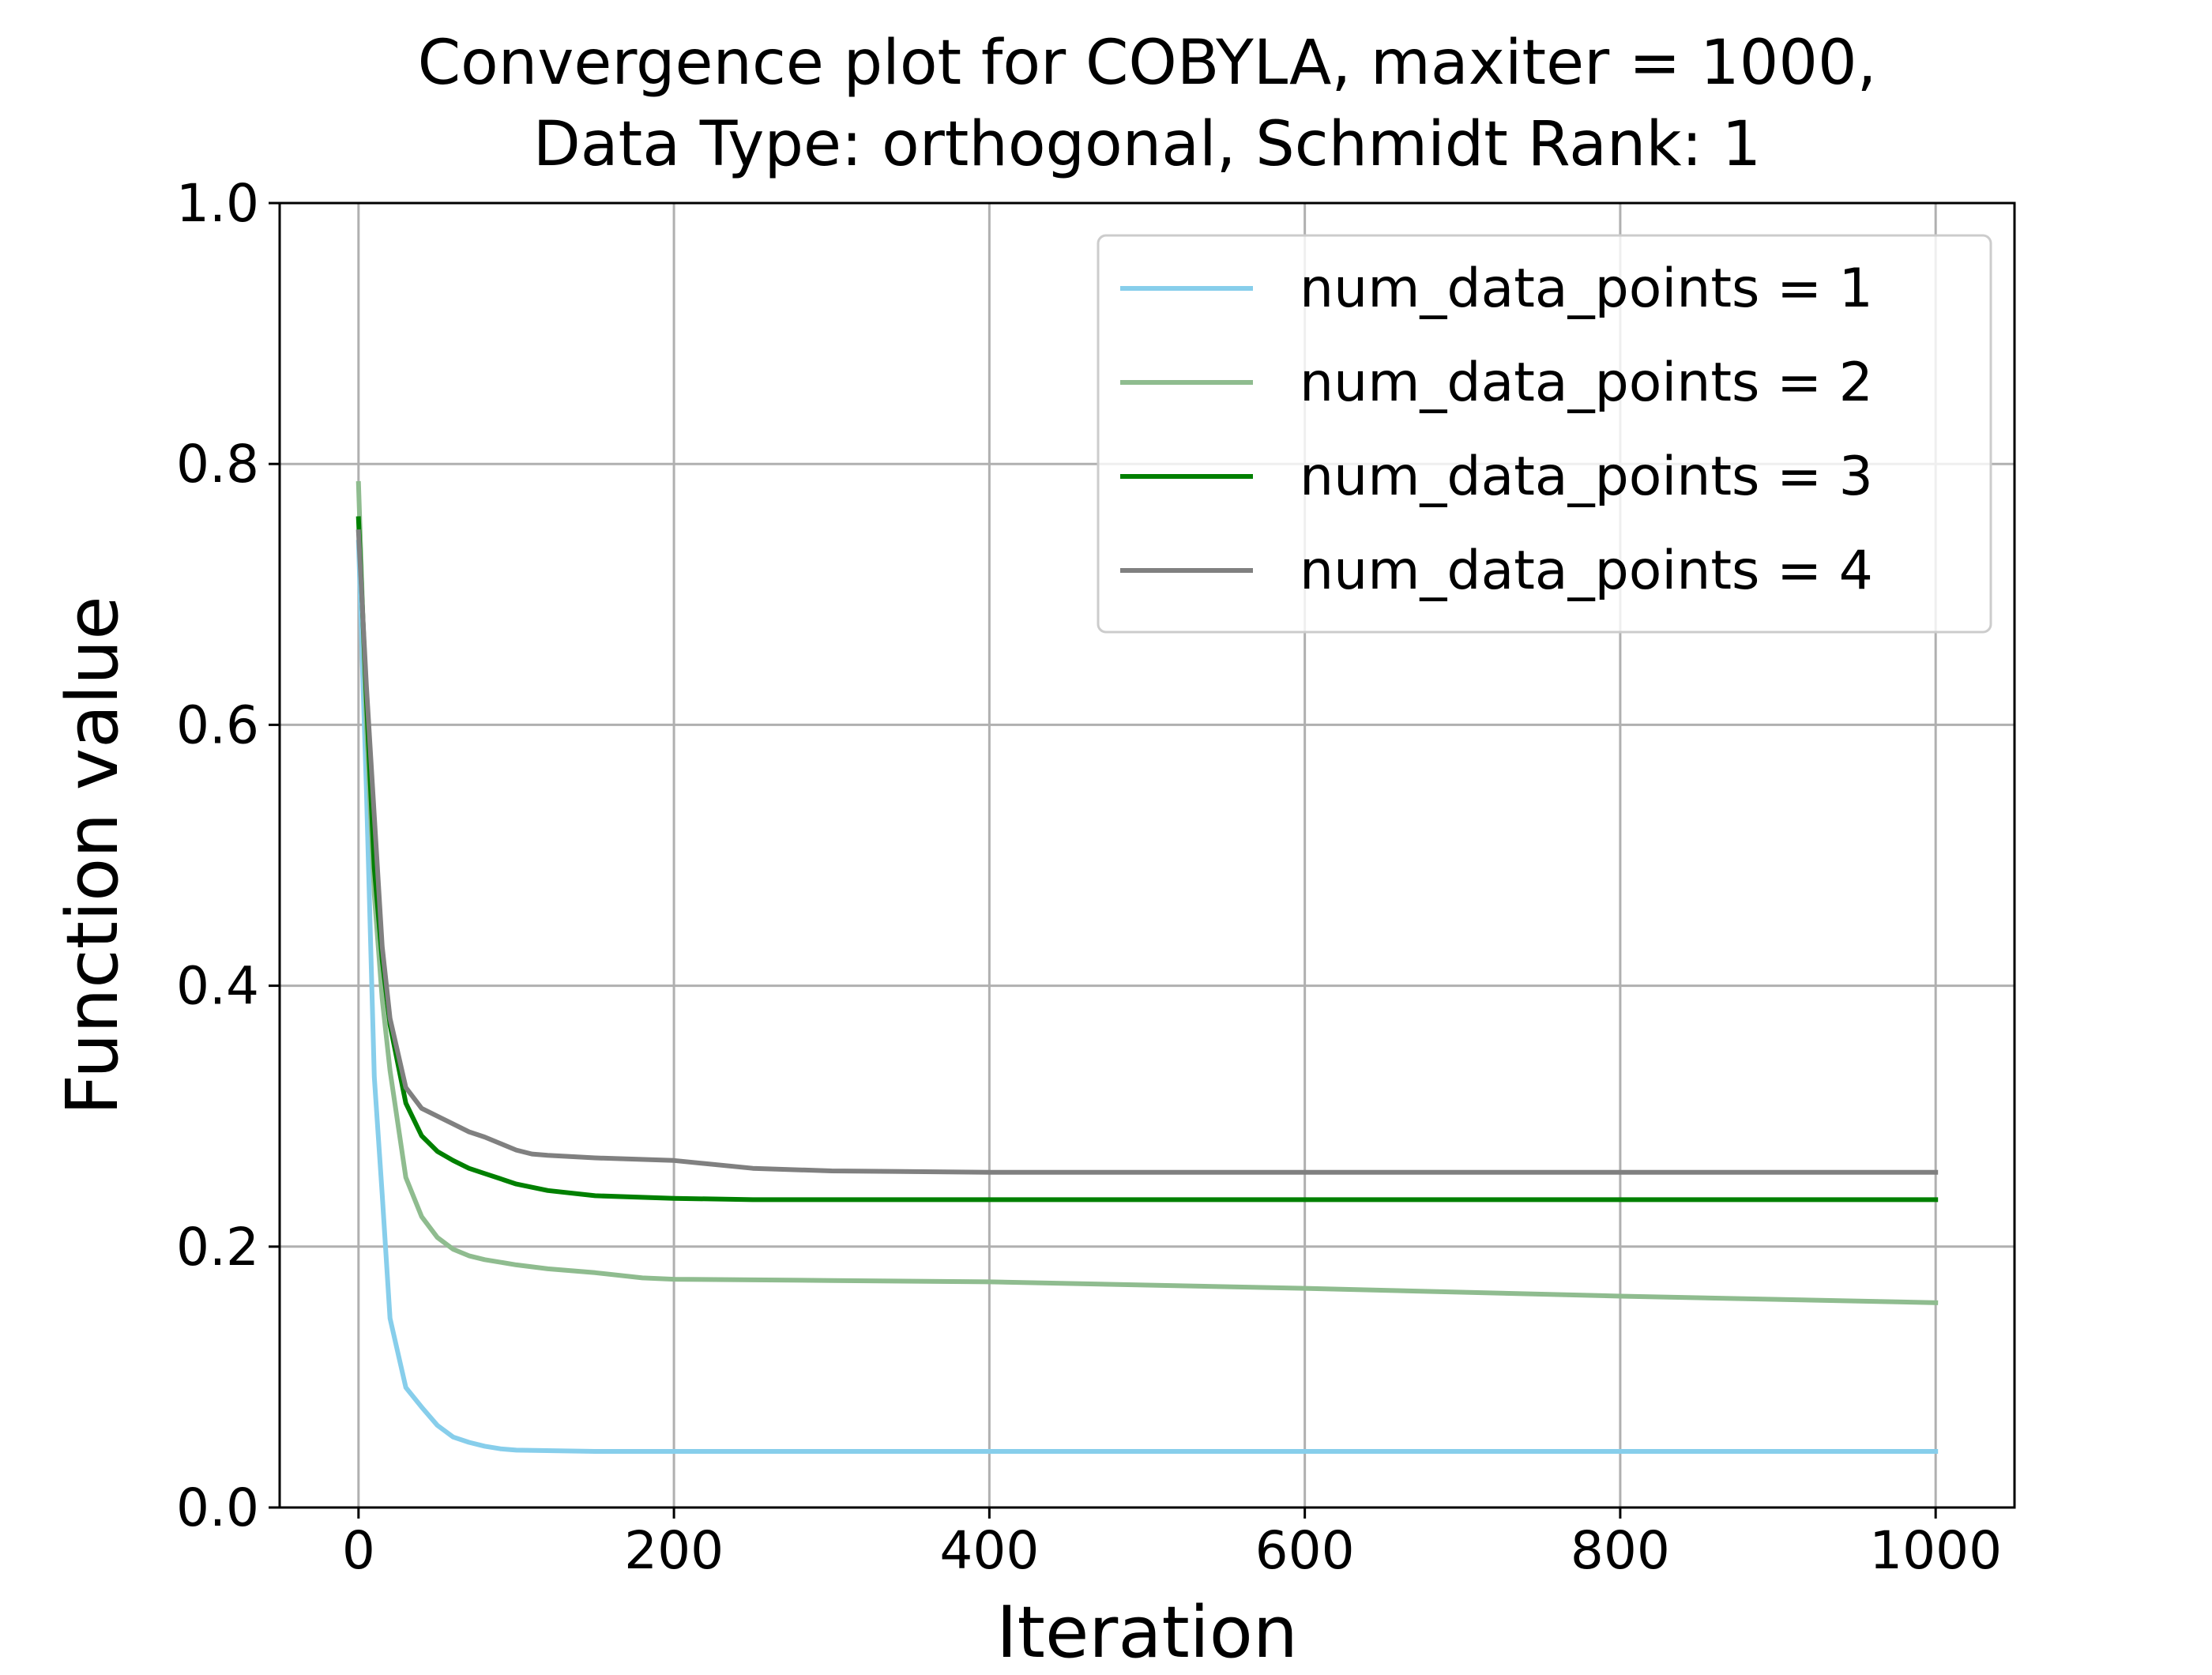 This screenshot has width=2212, height=1675. What do you see at coordinates (1935, 1550) in the screenshot?
I see `x-tick-label: 1000` at bounding box center [1935, 1550].